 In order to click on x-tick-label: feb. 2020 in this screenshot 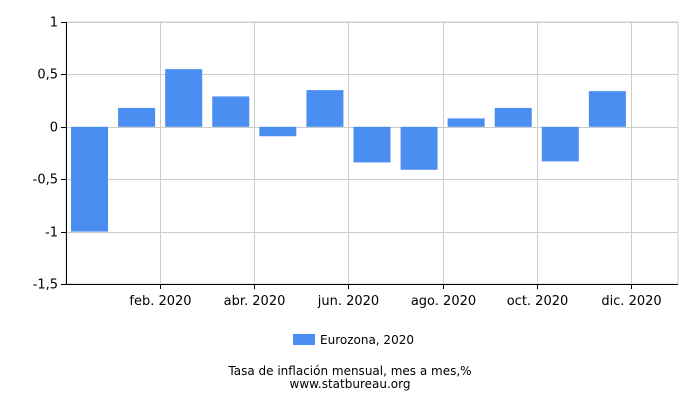, I will do `click(160, 301)`.